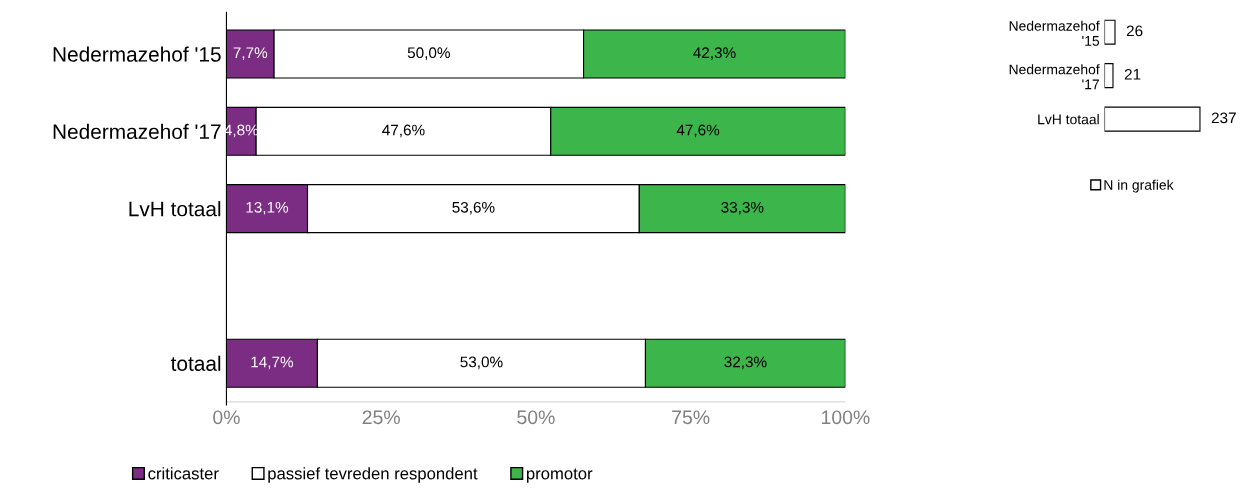  I want to click on data-label: 53,0%, so click(481, 363).